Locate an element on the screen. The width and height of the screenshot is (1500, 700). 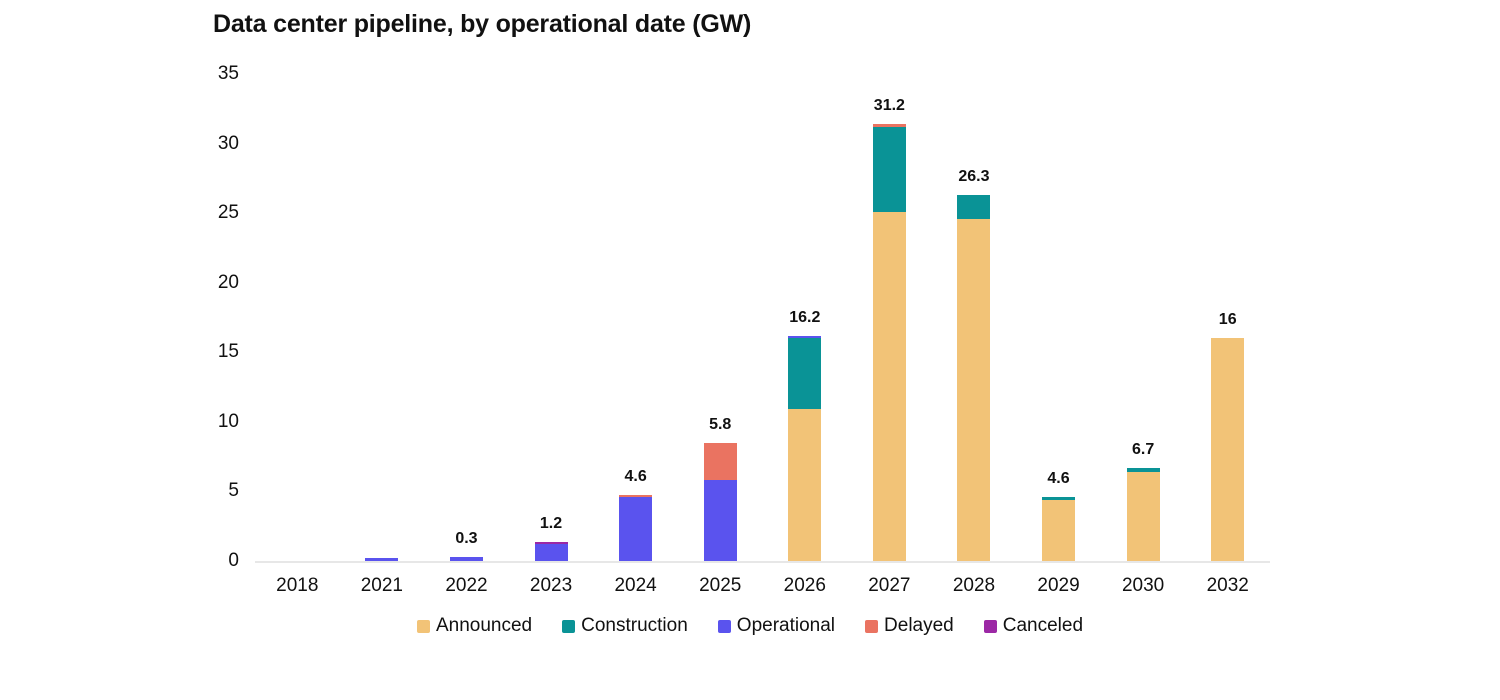
bar-2032 is located at coordinates (1228, 449).